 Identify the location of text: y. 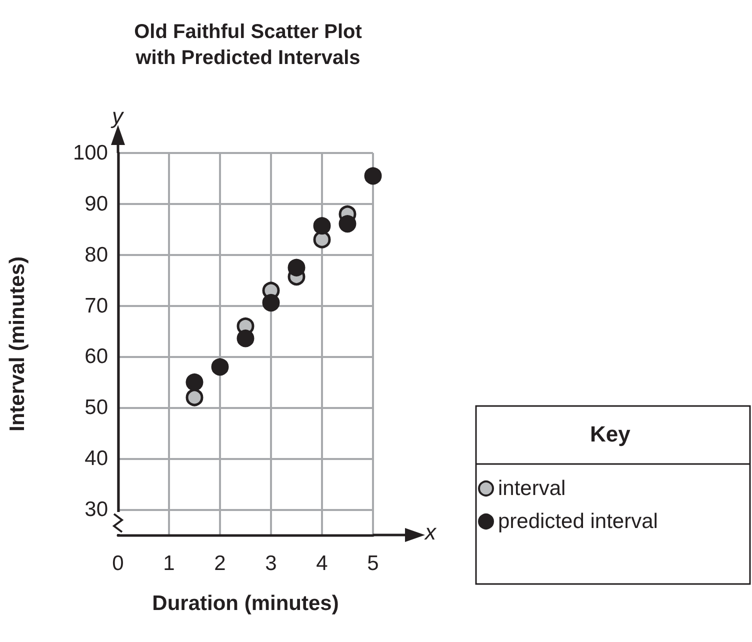
(117, 116).